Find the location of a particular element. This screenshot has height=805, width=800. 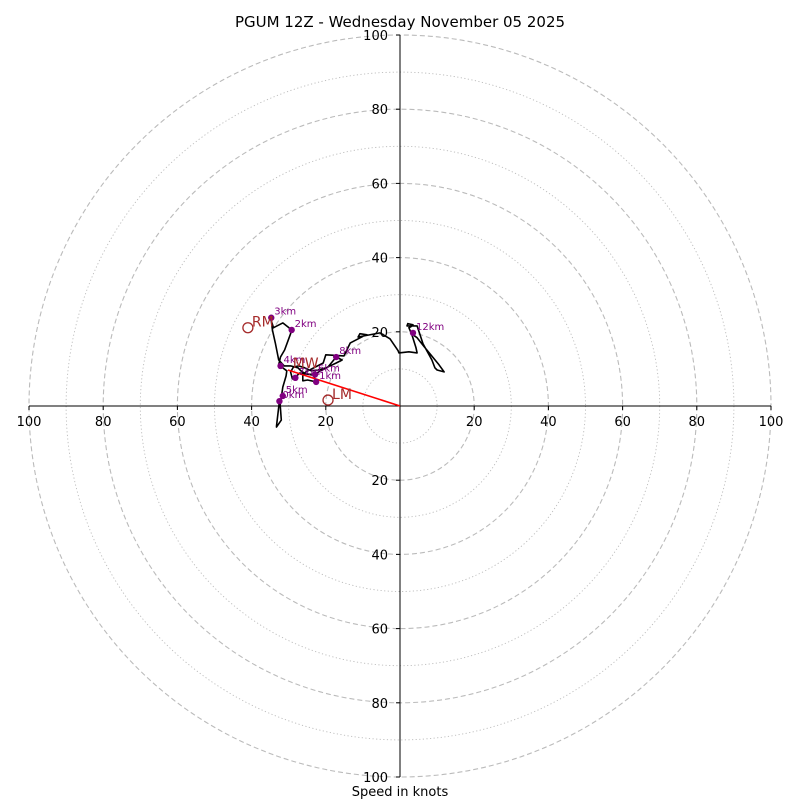

storm-motion-markers: RM LM MW is located at coordinates (297, 360).